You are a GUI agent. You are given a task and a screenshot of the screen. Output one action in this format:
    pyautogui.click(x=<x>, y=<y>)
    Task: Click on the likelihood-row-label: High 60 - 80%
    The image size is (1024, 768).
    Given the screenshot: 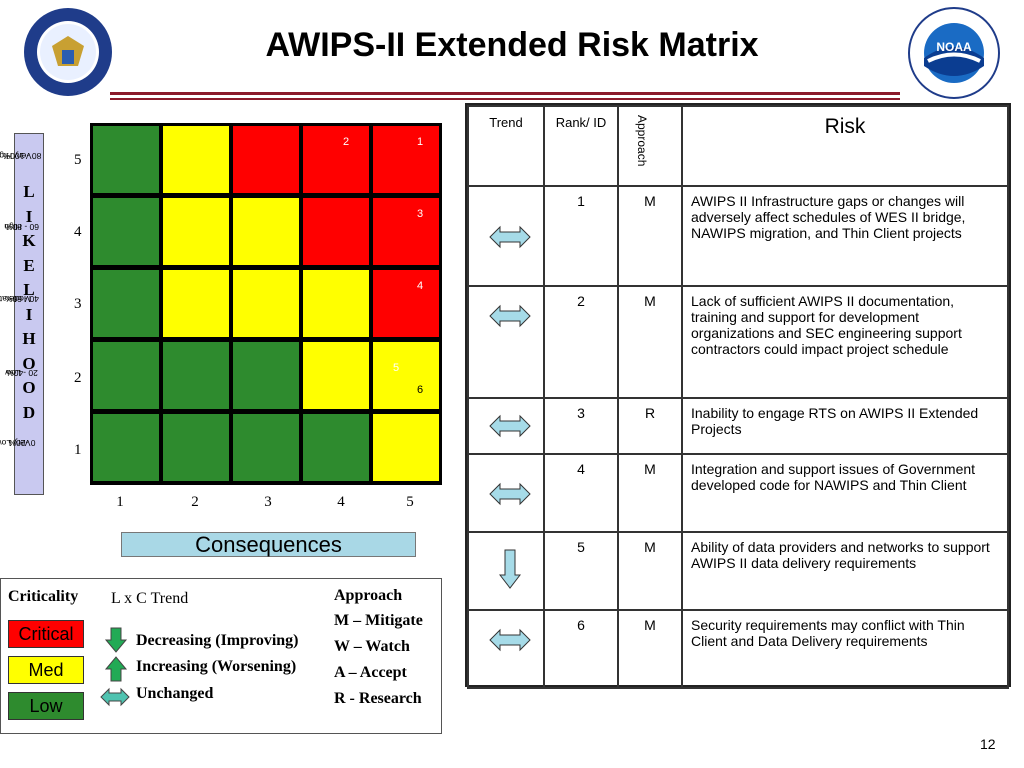 What is the action you would take?
    pyautogui.click(x=22, y=227)
    